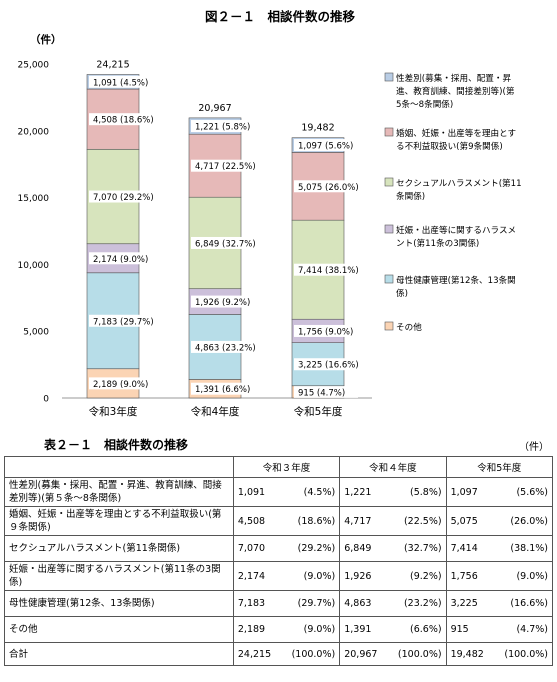 The height and width of the screenshot is (682, 557). What do you see at coordinates (225, 167) in the screenshot?
I see `data-label: 4,717 (22.5%)` at bounding box center [225, 167].